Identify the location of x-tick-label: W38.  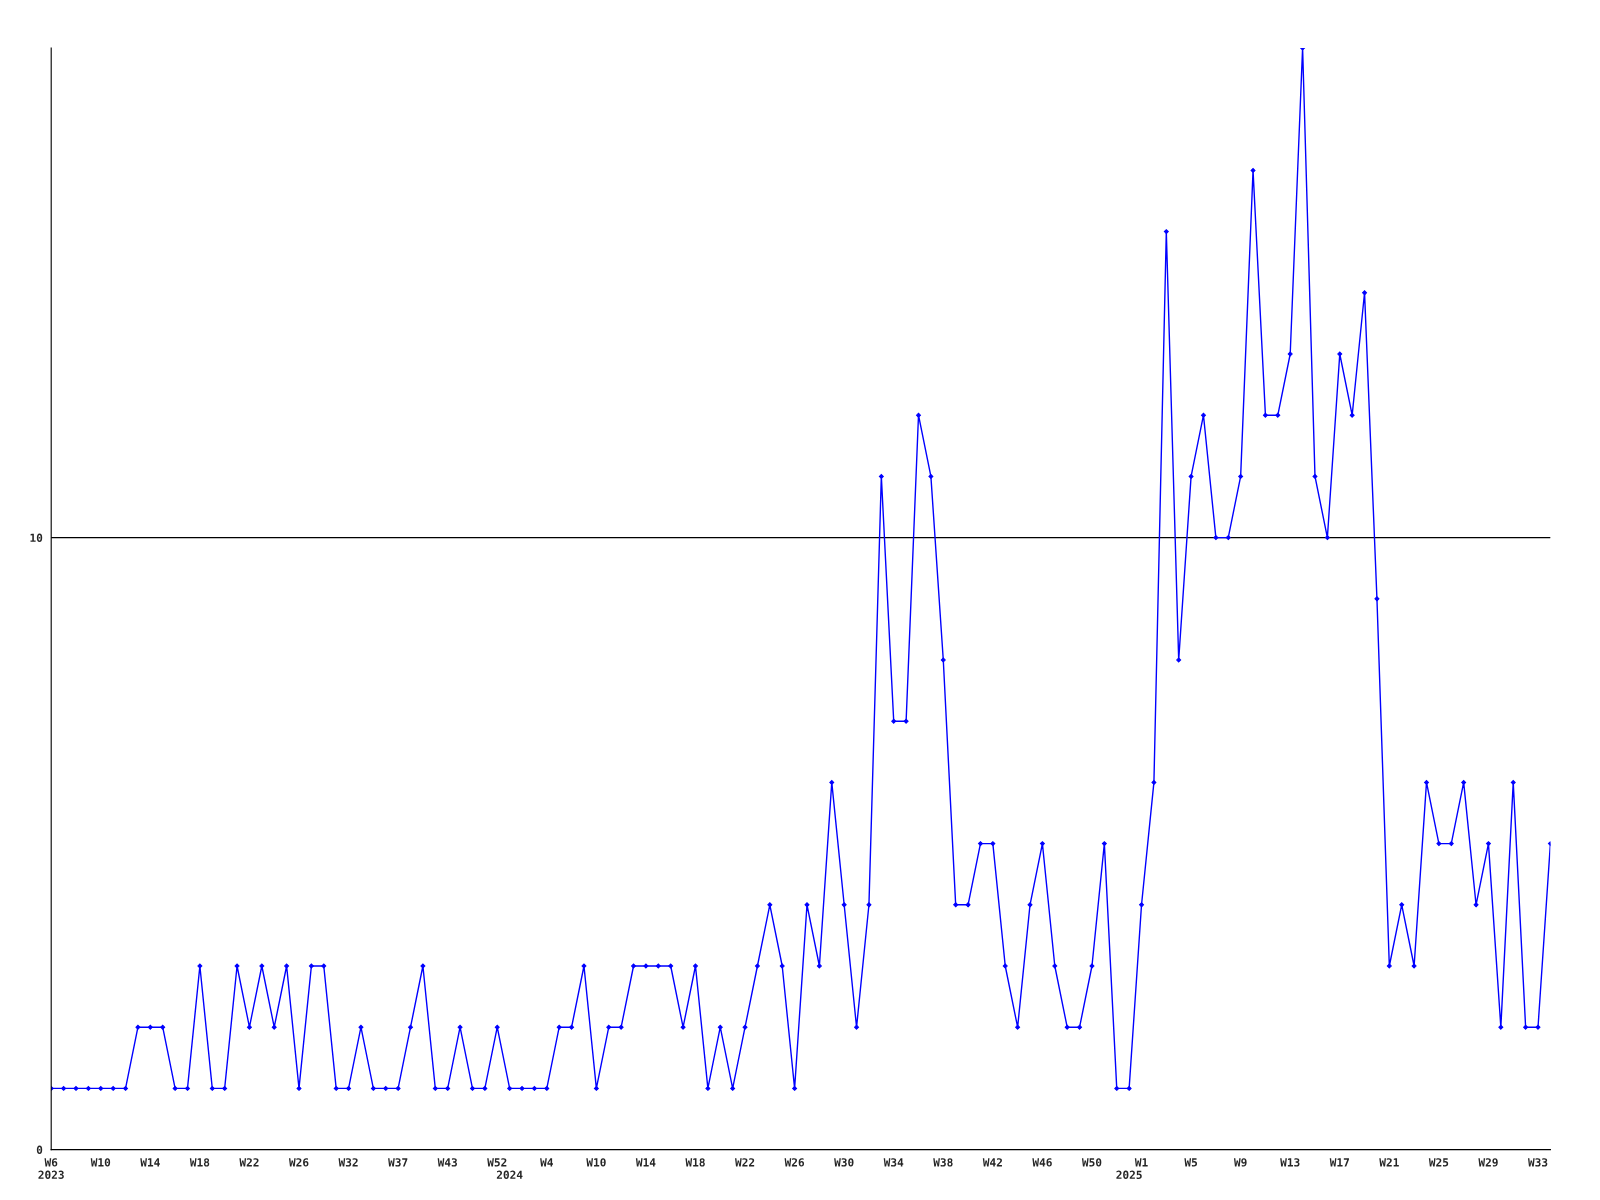
(943, 1162).